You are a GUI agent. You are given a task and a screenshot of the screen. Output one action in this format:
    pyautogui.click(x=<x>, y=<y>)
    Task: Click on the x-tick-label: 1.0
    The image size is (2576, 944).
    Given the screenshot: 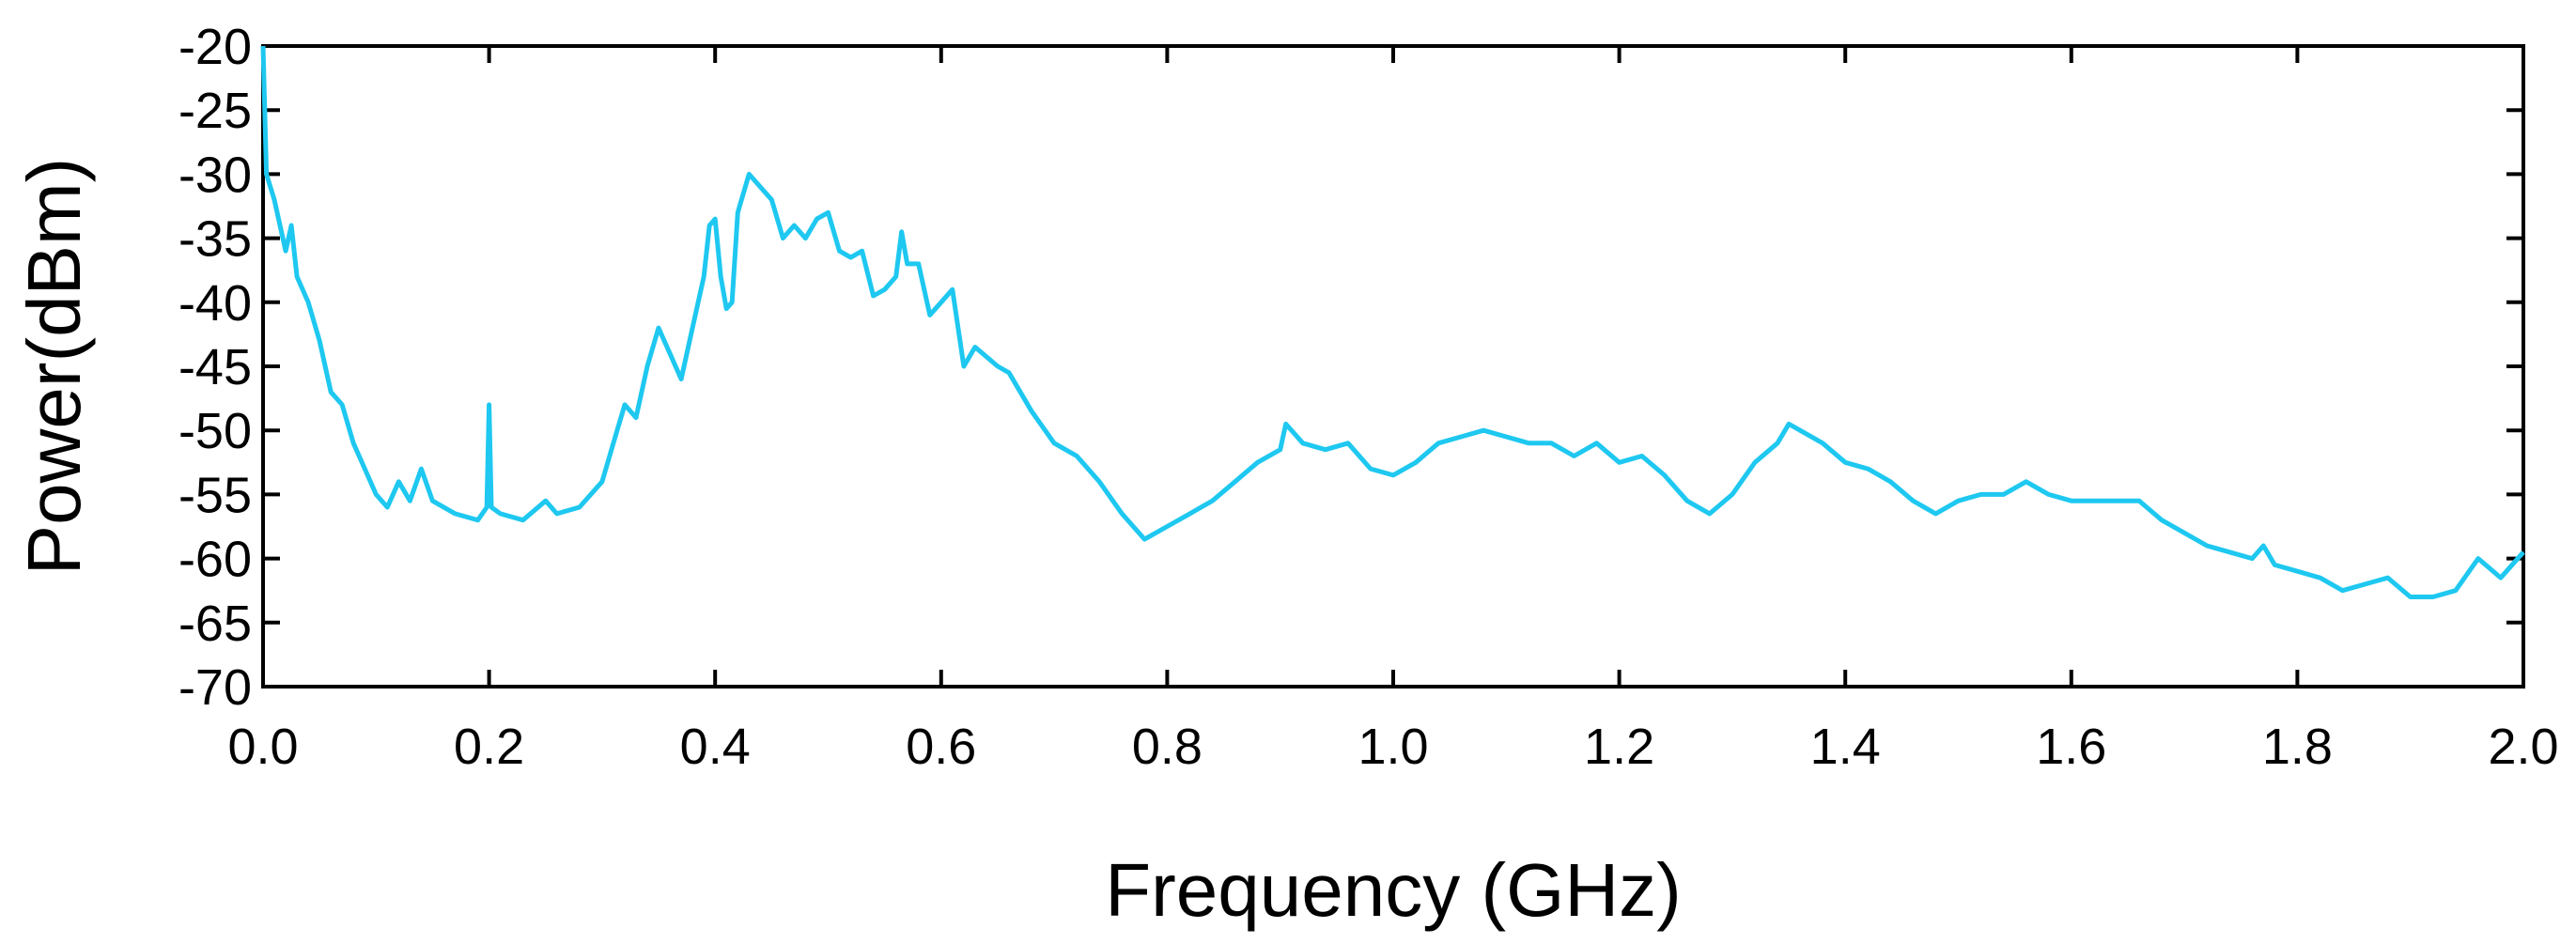 What is the action you would take?
    pyautogui.click(x=1393, y=747)
    